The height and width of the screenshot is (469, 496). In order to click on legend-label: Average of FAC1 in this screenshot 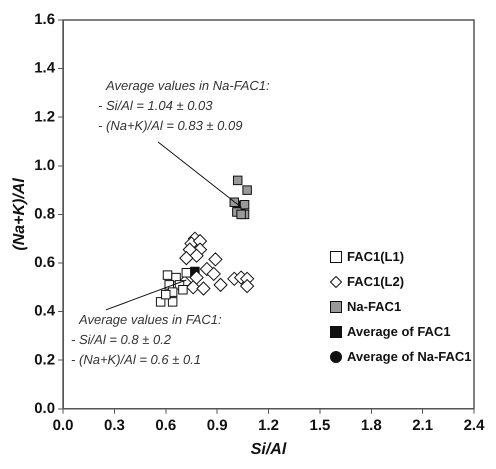, I will do `click(399, 331)`.